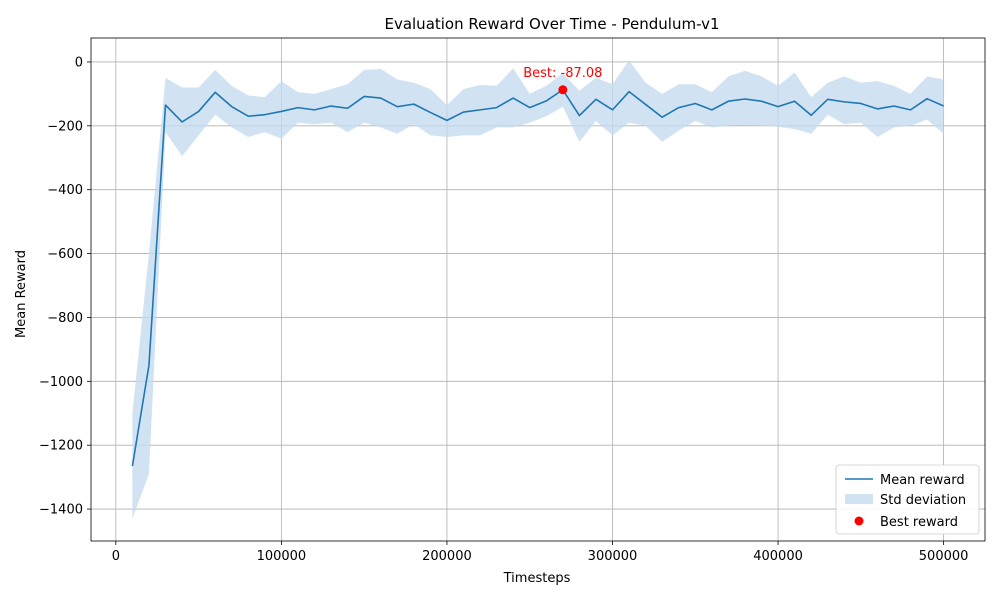 This screenshot has height=600, width=1000. I want to click on y-tick-label: −1400, so click(61, 510).